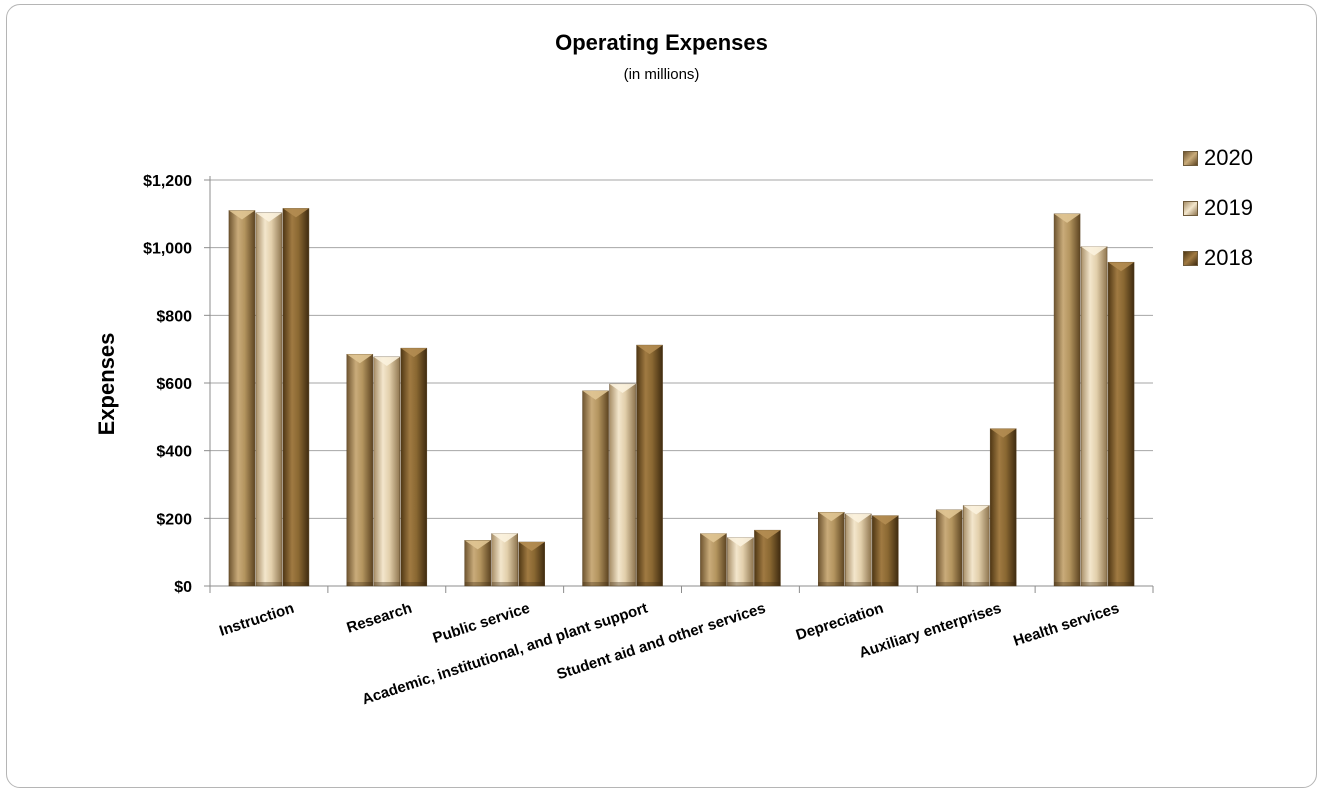  What do you see at coordinates (1228, 207) in the screenshot?
I see `legend-label-2019: 2019` at bounding box center [1228, 207].